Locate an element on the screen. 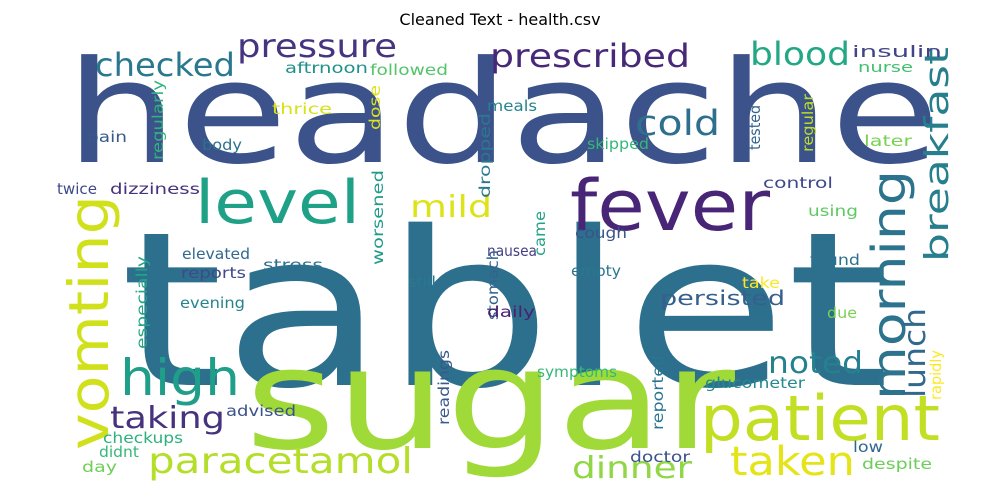 This screenshot has width=1000, height=500. word-checkups: checkups is located at coordinates (143, 438).